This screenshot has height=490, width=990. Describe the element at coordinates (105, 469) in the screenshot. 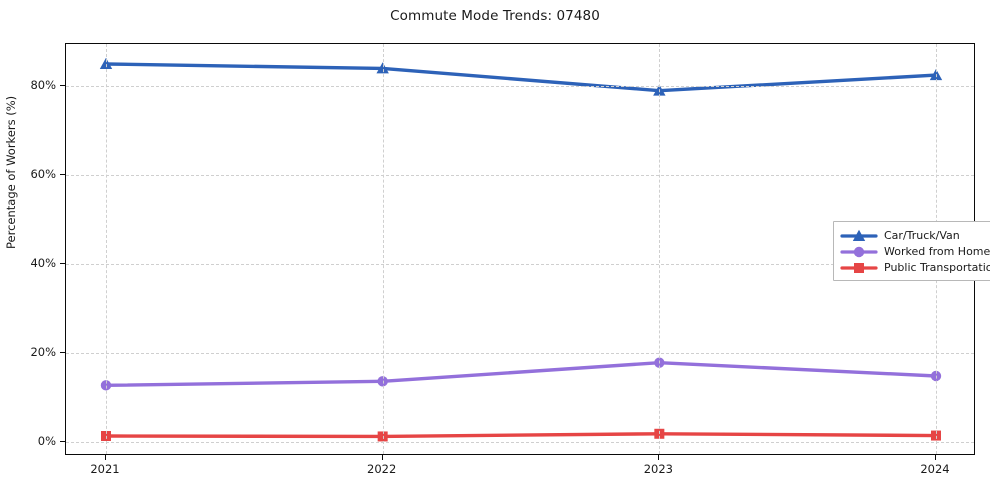

I see `x-axis-tick-label: 2021` at that location.